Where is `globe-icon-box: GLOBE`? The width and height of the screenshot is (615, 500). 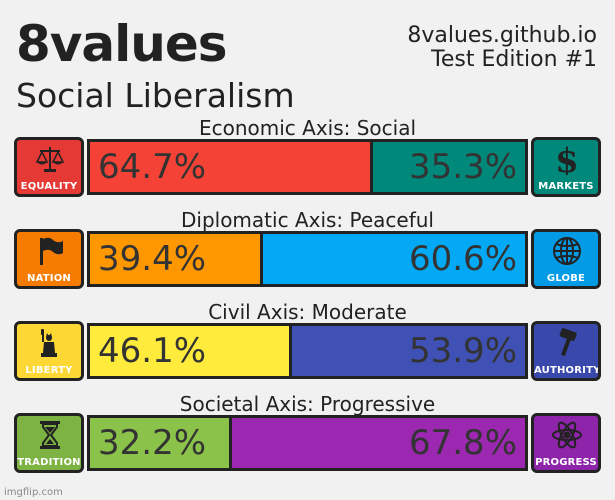 globe-icon-box: GLOBE is located at coordinates (566, 259).